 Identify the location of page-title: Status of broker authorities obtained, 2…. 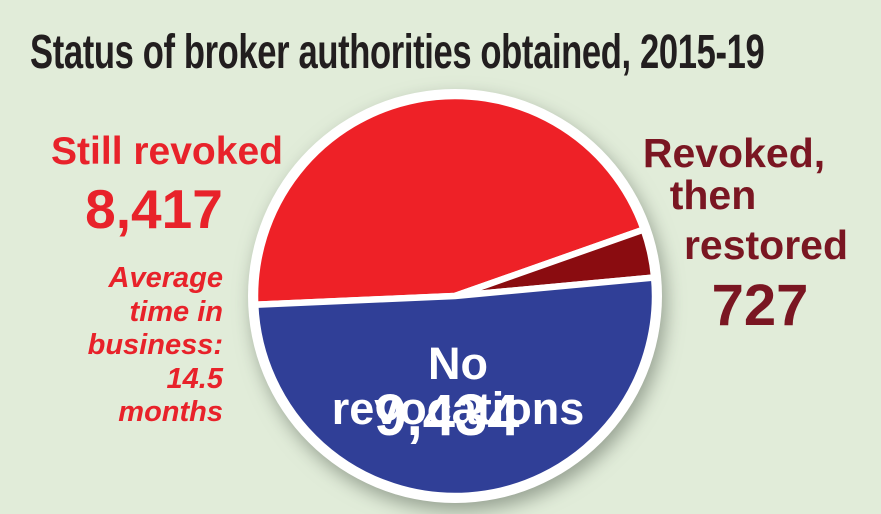
(397, 52).